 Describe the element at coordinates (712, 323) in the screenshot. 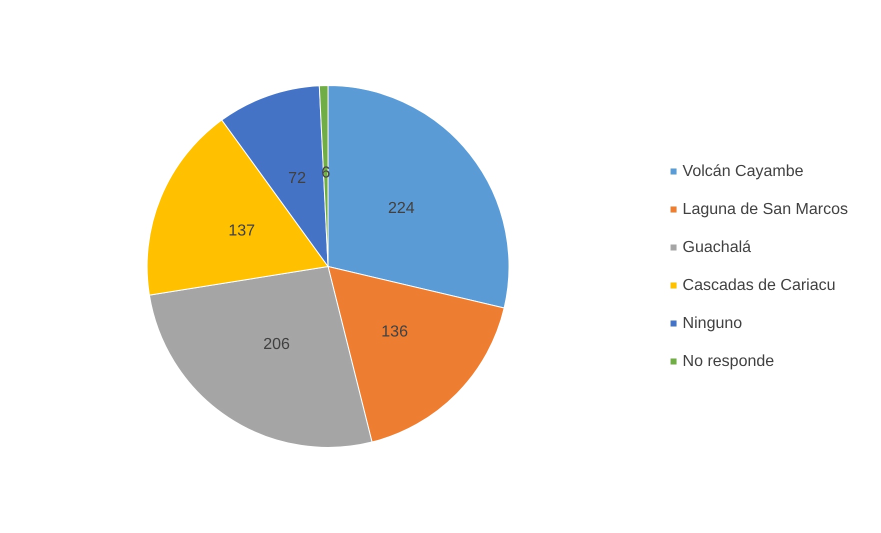

I see `legend-label: Ninguno` at that location.